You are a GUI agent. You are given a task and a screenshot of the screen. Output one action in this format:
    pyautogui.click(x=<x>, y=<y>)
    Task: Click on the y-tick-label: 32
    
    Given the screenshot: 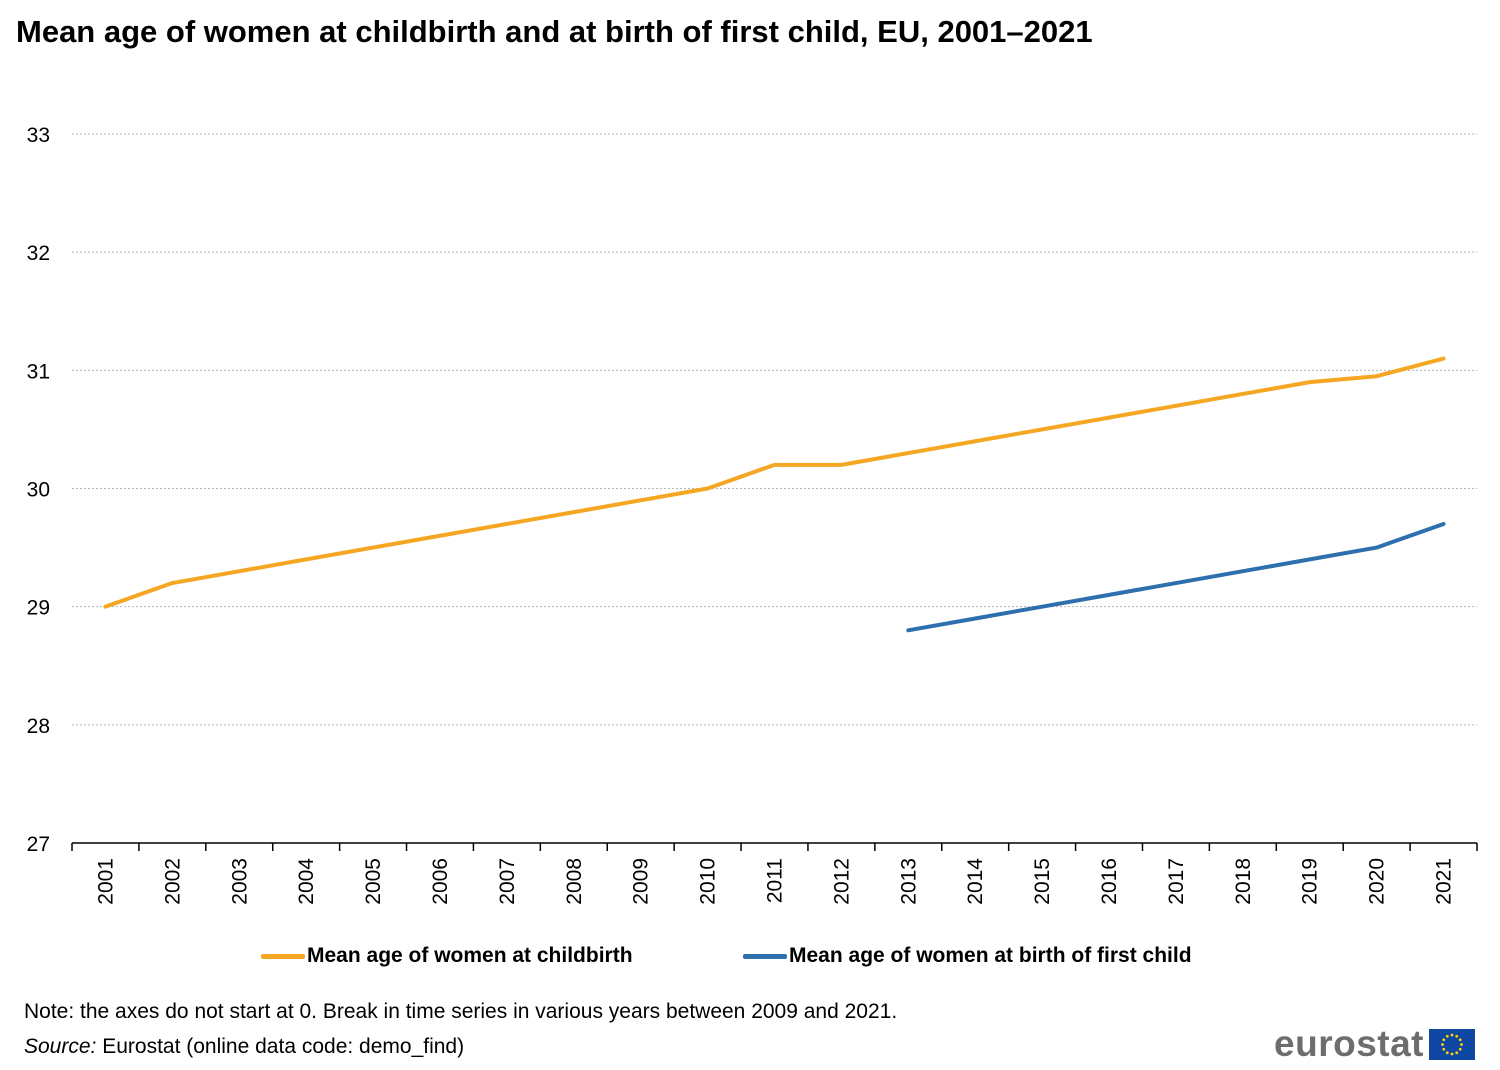 What is the action you would take?
    pyautogui.click(x=38, y=253)
    